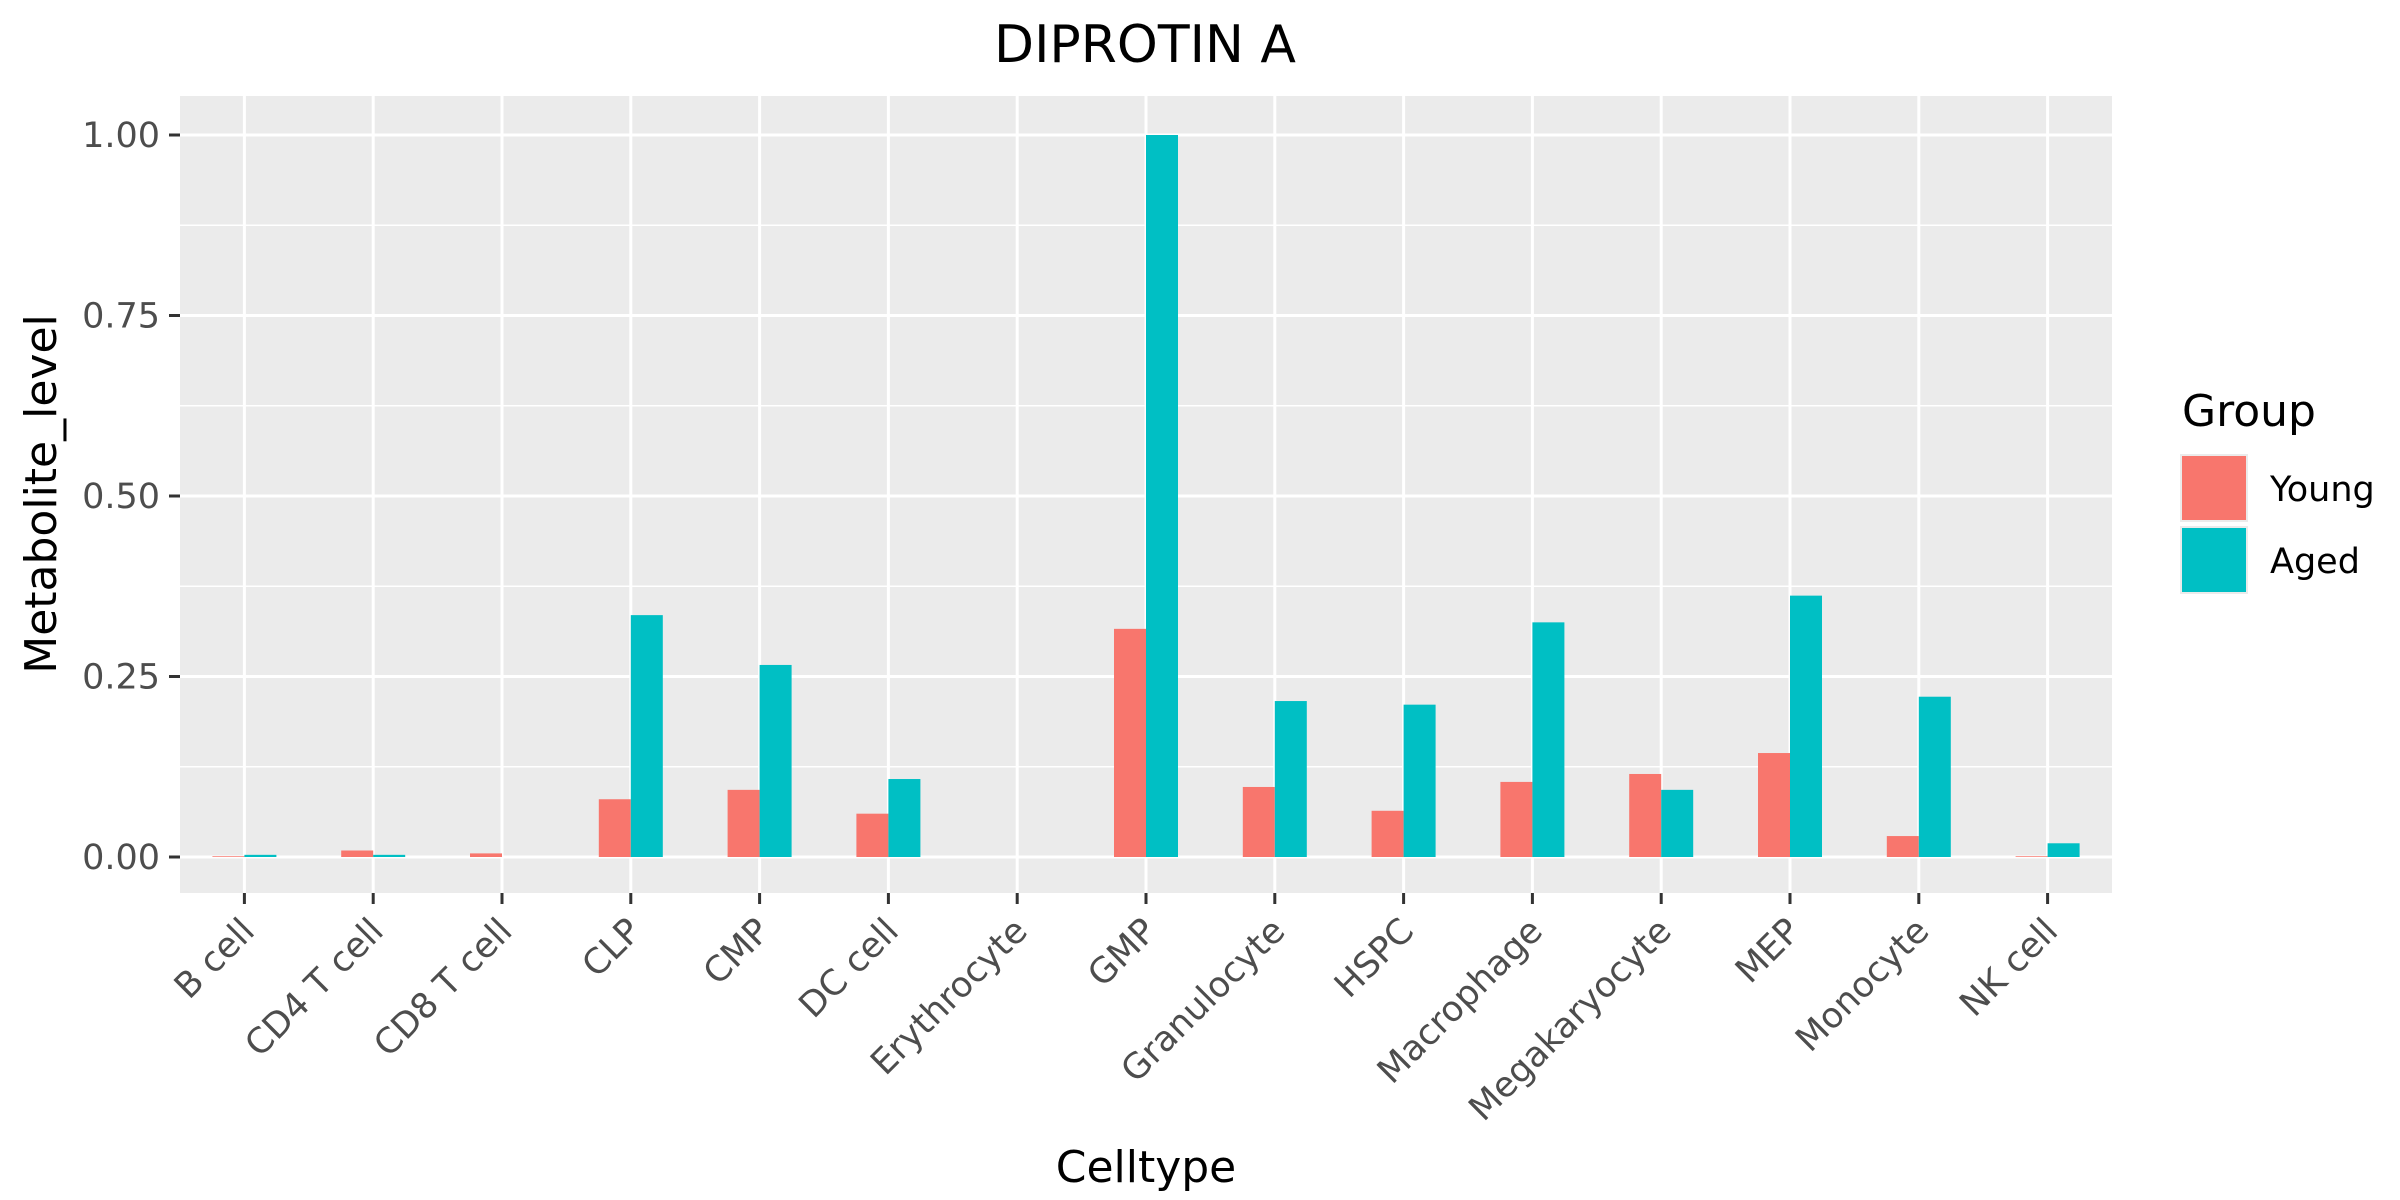  I want to click on x-tick-label: B cell, so click(215, 959).